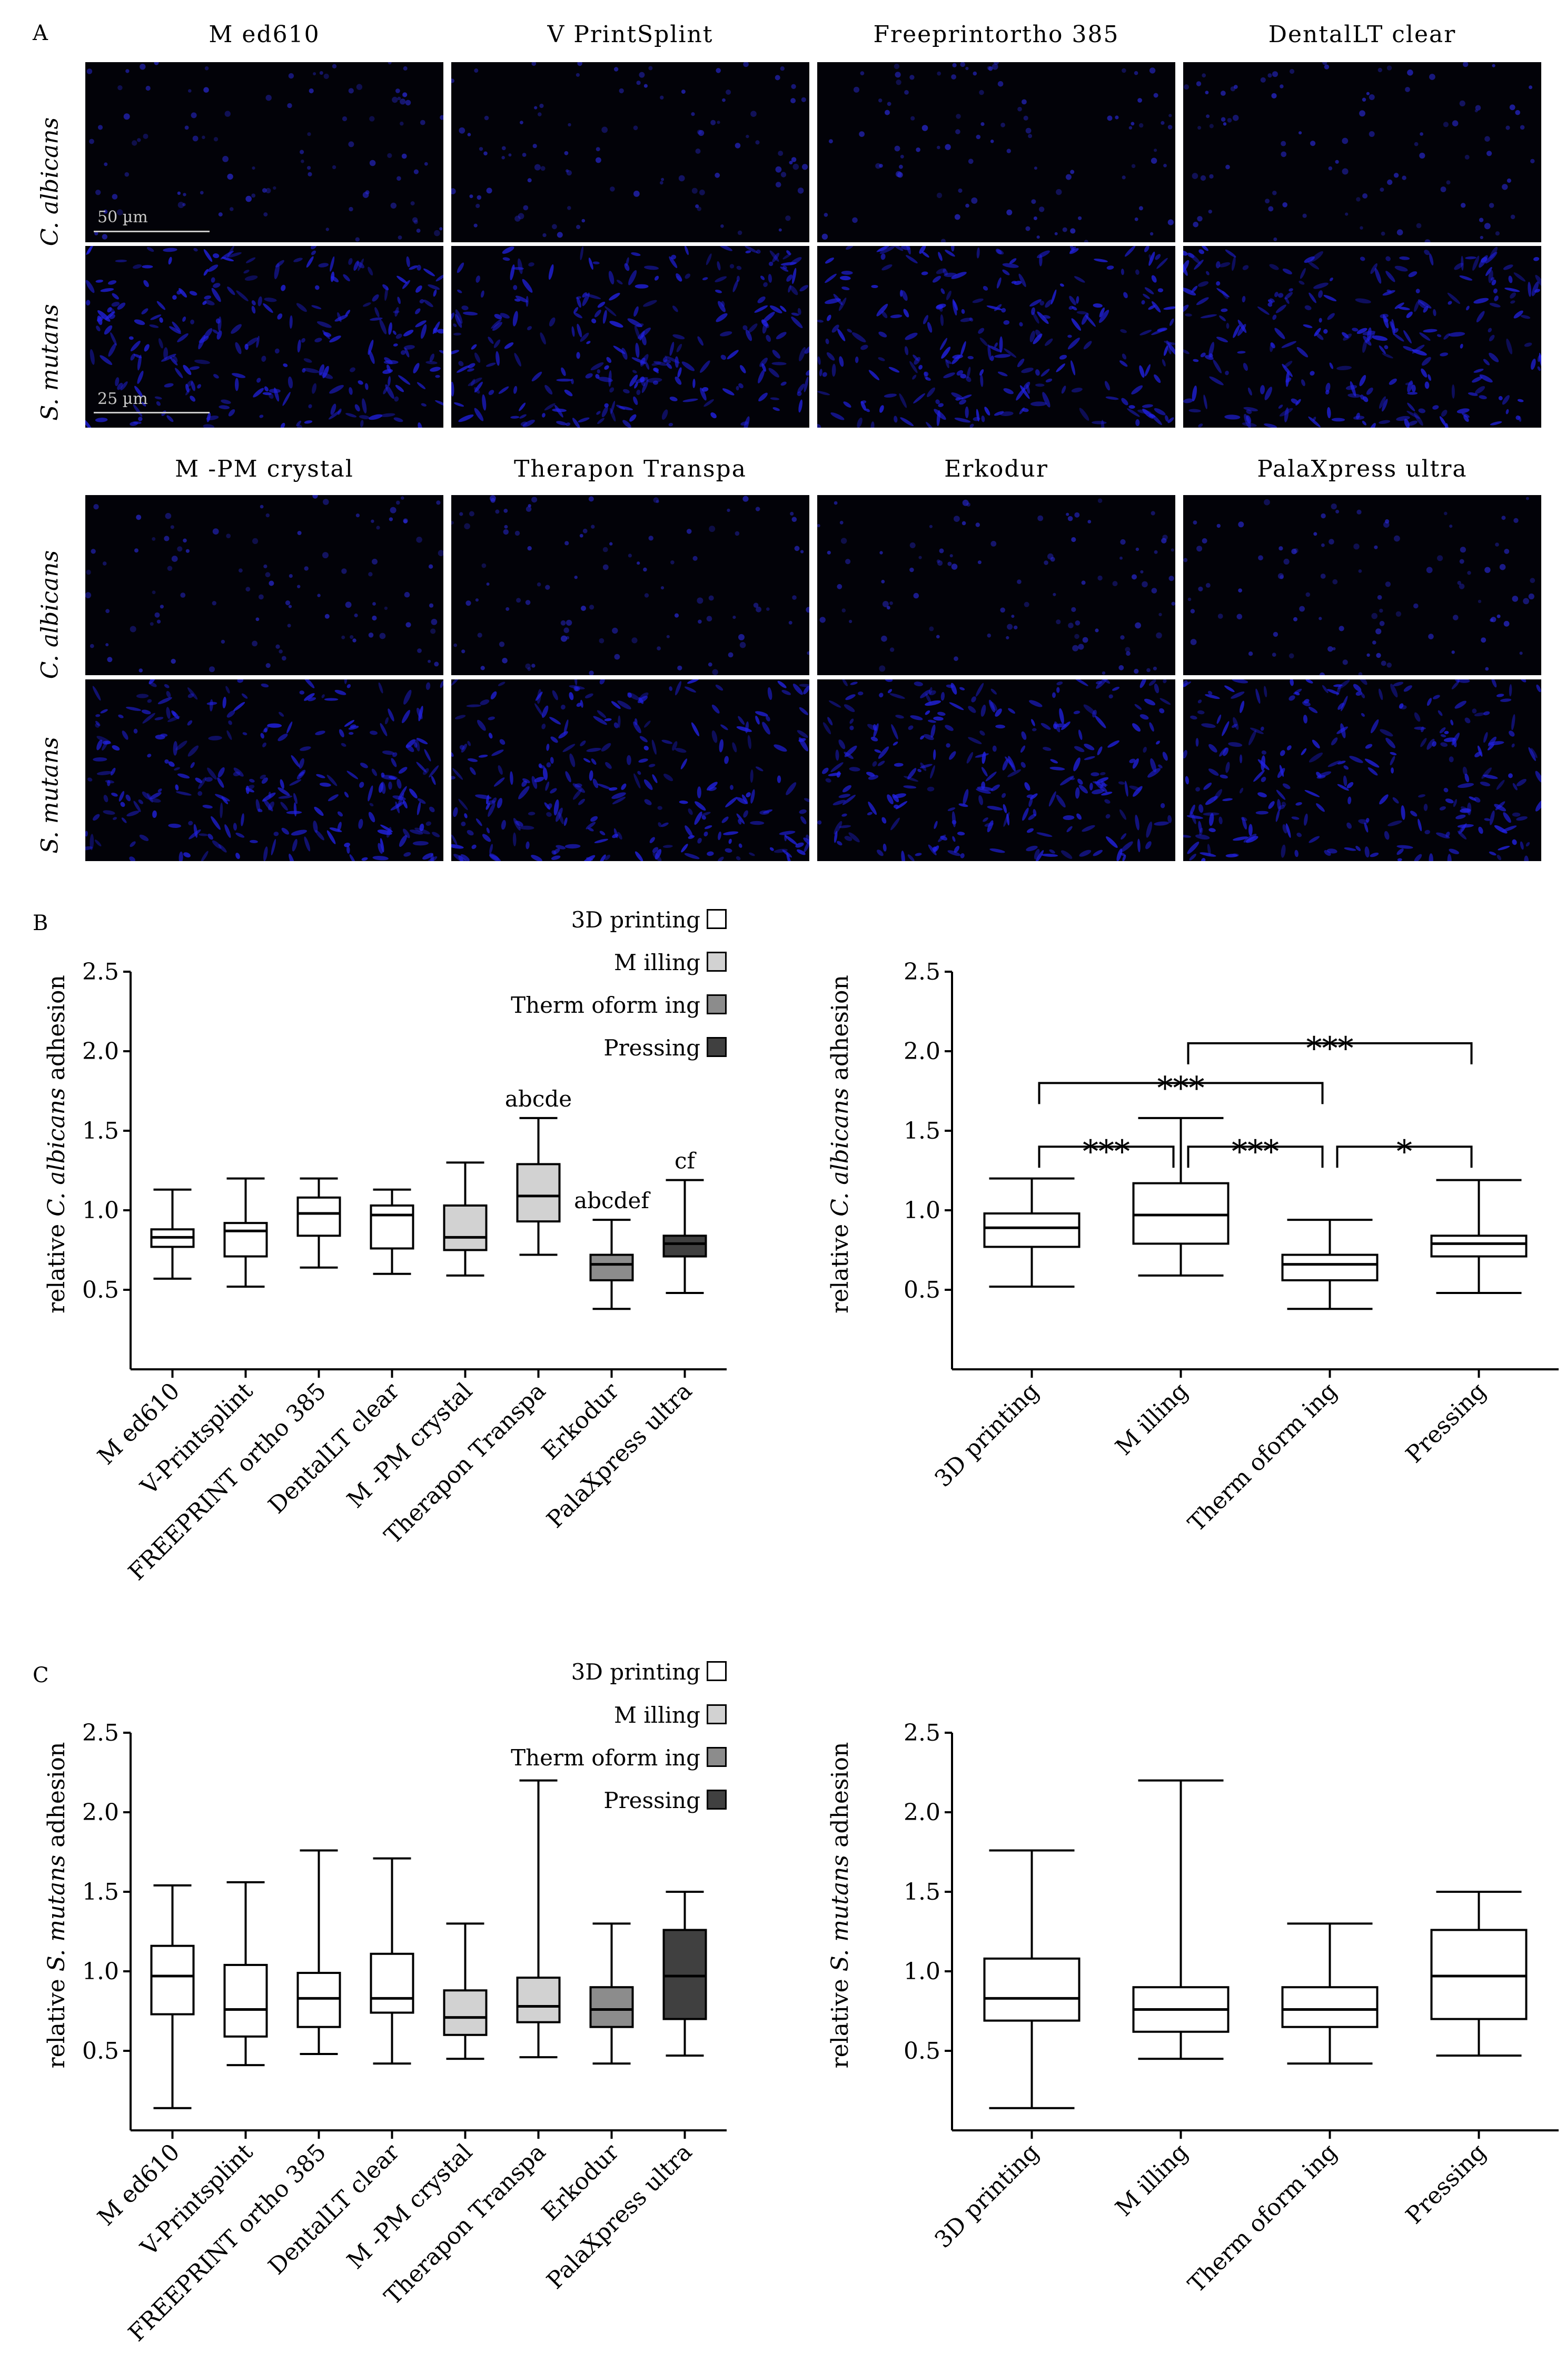 This screenshot has width=1566, height=2380. I want to click on x-tick-label: M illing, so click(1153, 1419).